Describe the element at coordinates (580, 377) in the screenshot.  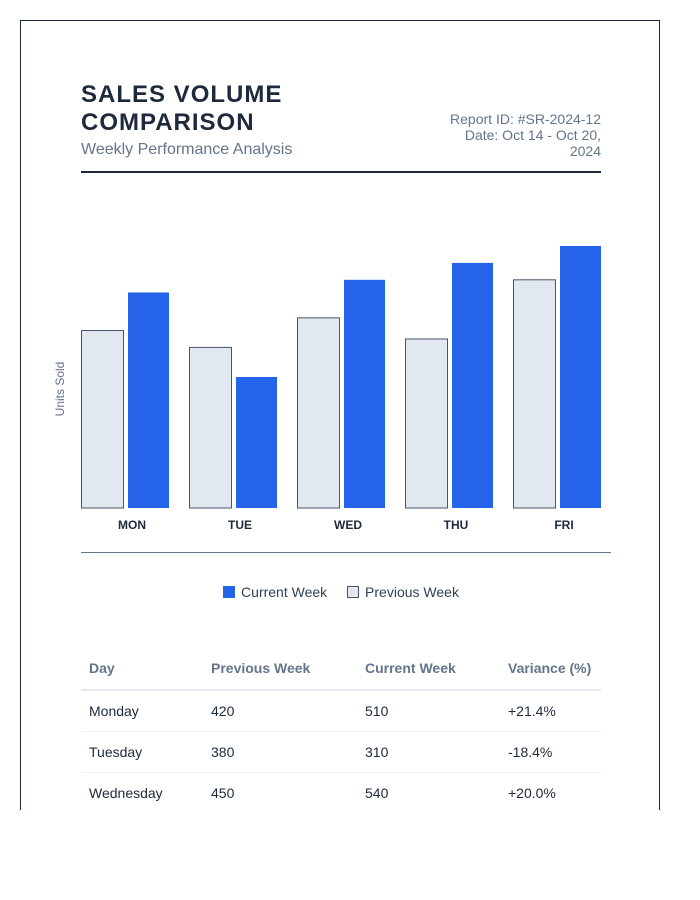
I see `bar-current-fri` at that location.